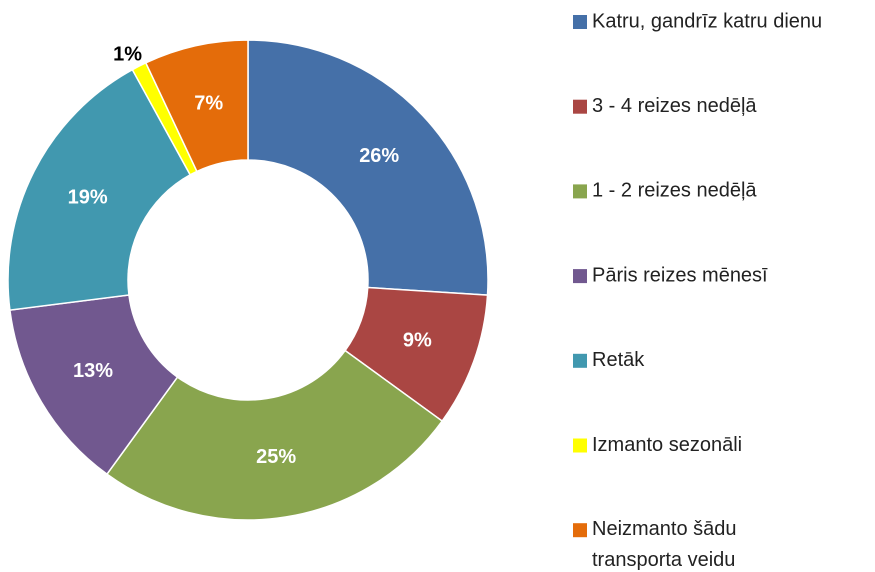 This screenshot has height=572, width=875. Describe the element at coordinates (674, 106) in the screenshot. I see `legend-label: 3 - 4 reizes nedēļā` at that location.